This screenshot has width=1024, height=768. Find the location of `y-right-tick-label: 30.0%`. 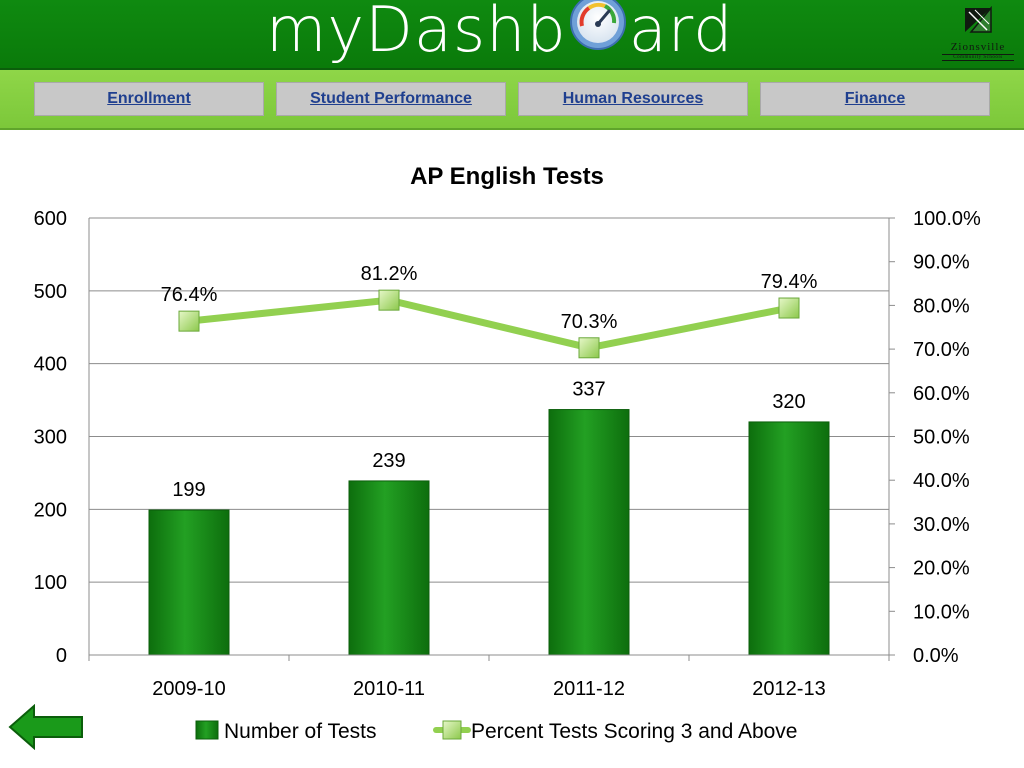

y-right-tick-label: 30.0% is located at coordinates (941, 525).